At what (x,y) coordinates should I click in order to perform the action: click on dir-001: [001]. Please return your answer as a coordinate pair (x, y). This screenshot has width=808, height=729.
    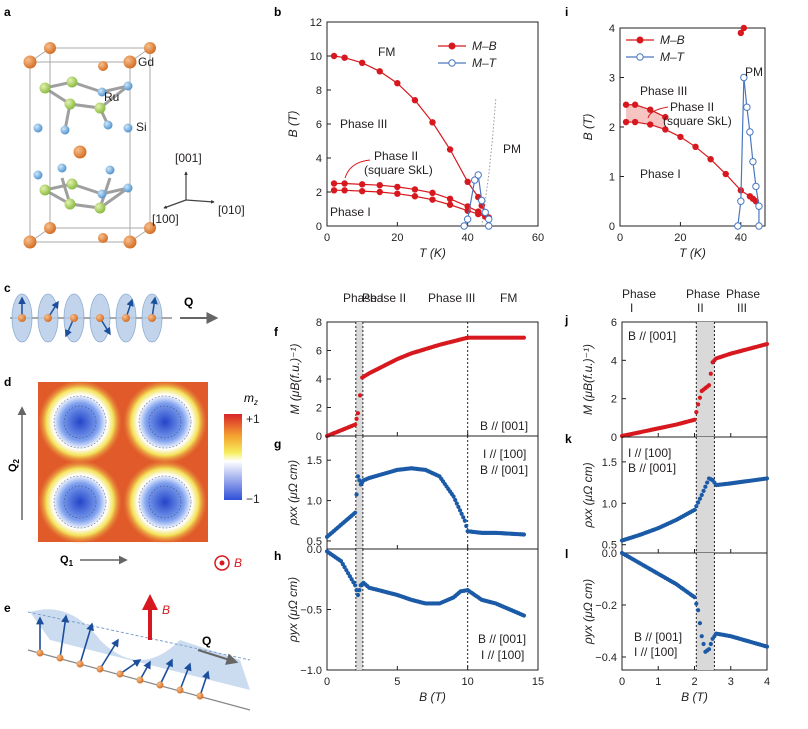
    Looking at the image, I should click on (188, 158).